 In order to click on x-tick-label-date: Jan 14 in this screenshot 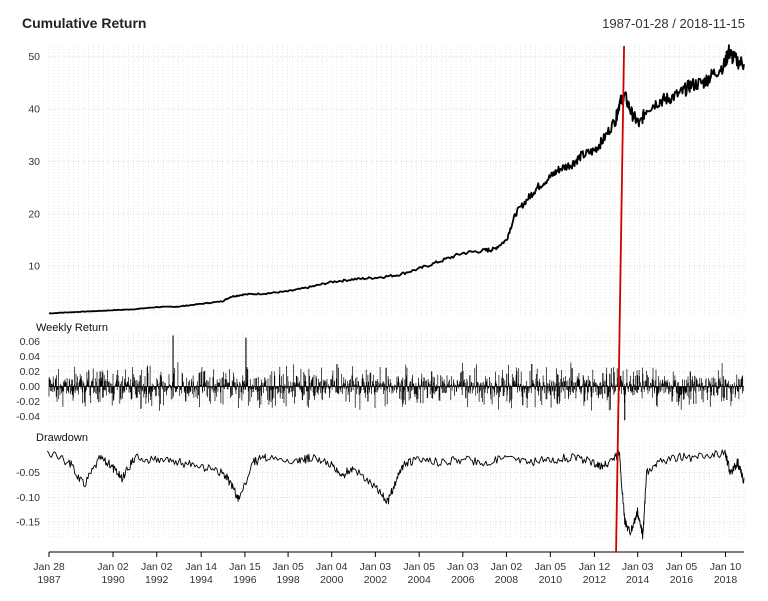, I will do `click(201, 567)`.